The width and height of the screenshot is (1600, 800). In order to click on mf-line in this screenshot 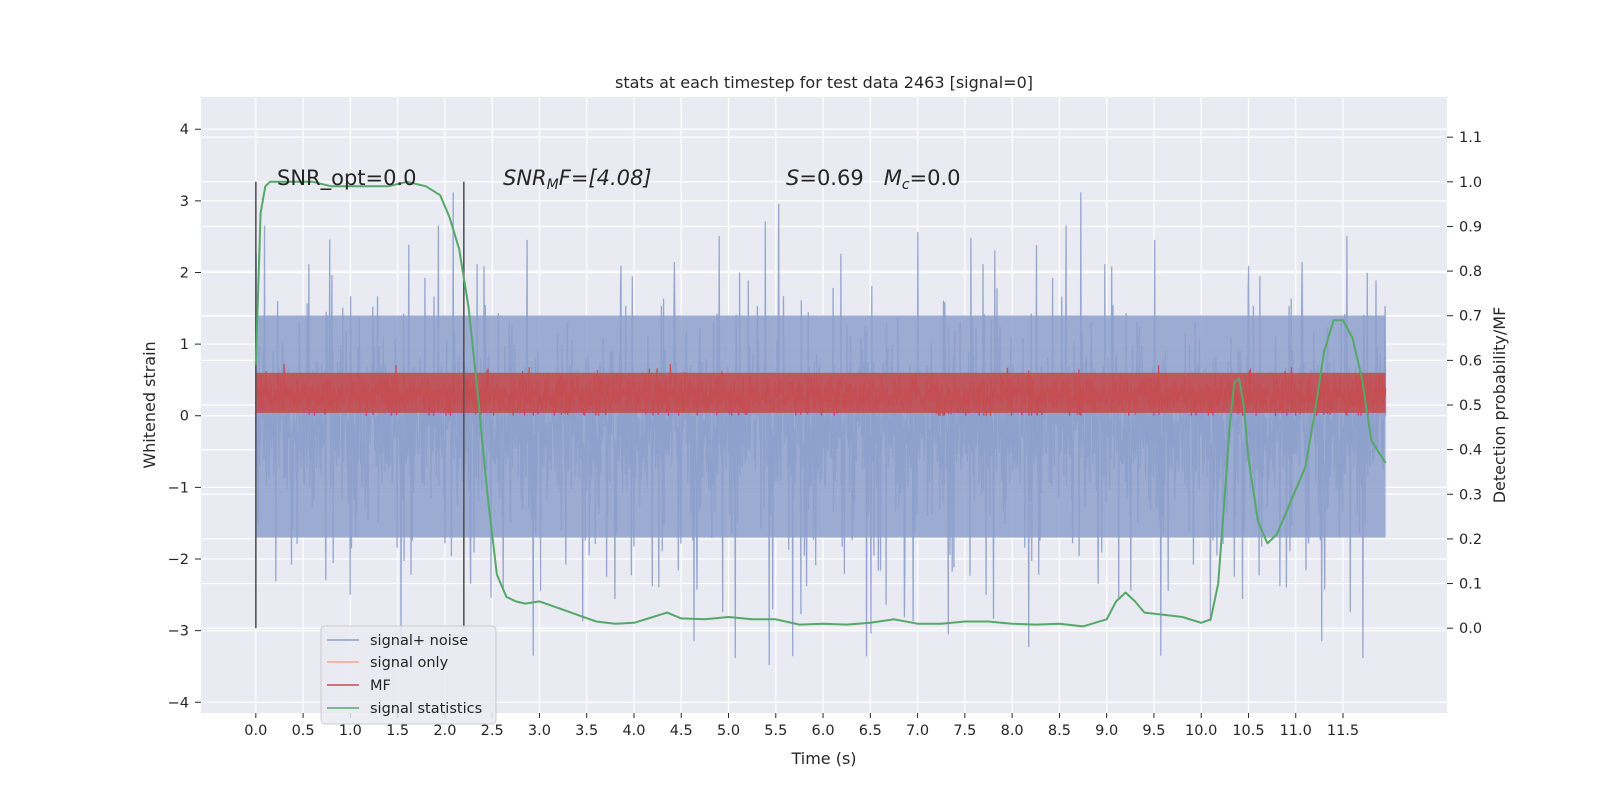, I will do `click(821, 389)`.